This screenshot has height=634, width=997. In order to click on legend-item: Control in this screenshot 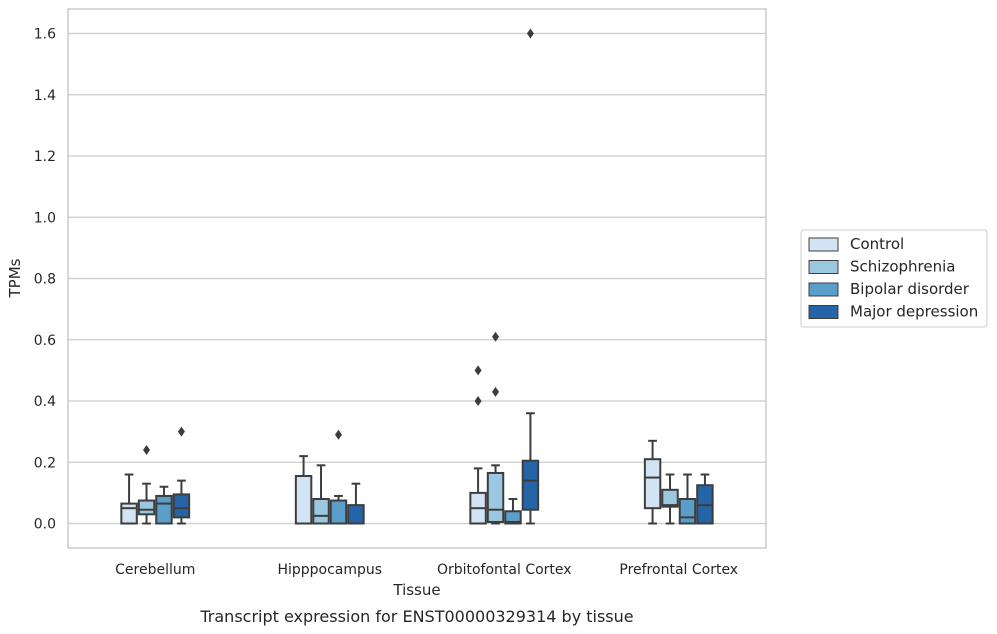, I will do `click(856, 244)`.